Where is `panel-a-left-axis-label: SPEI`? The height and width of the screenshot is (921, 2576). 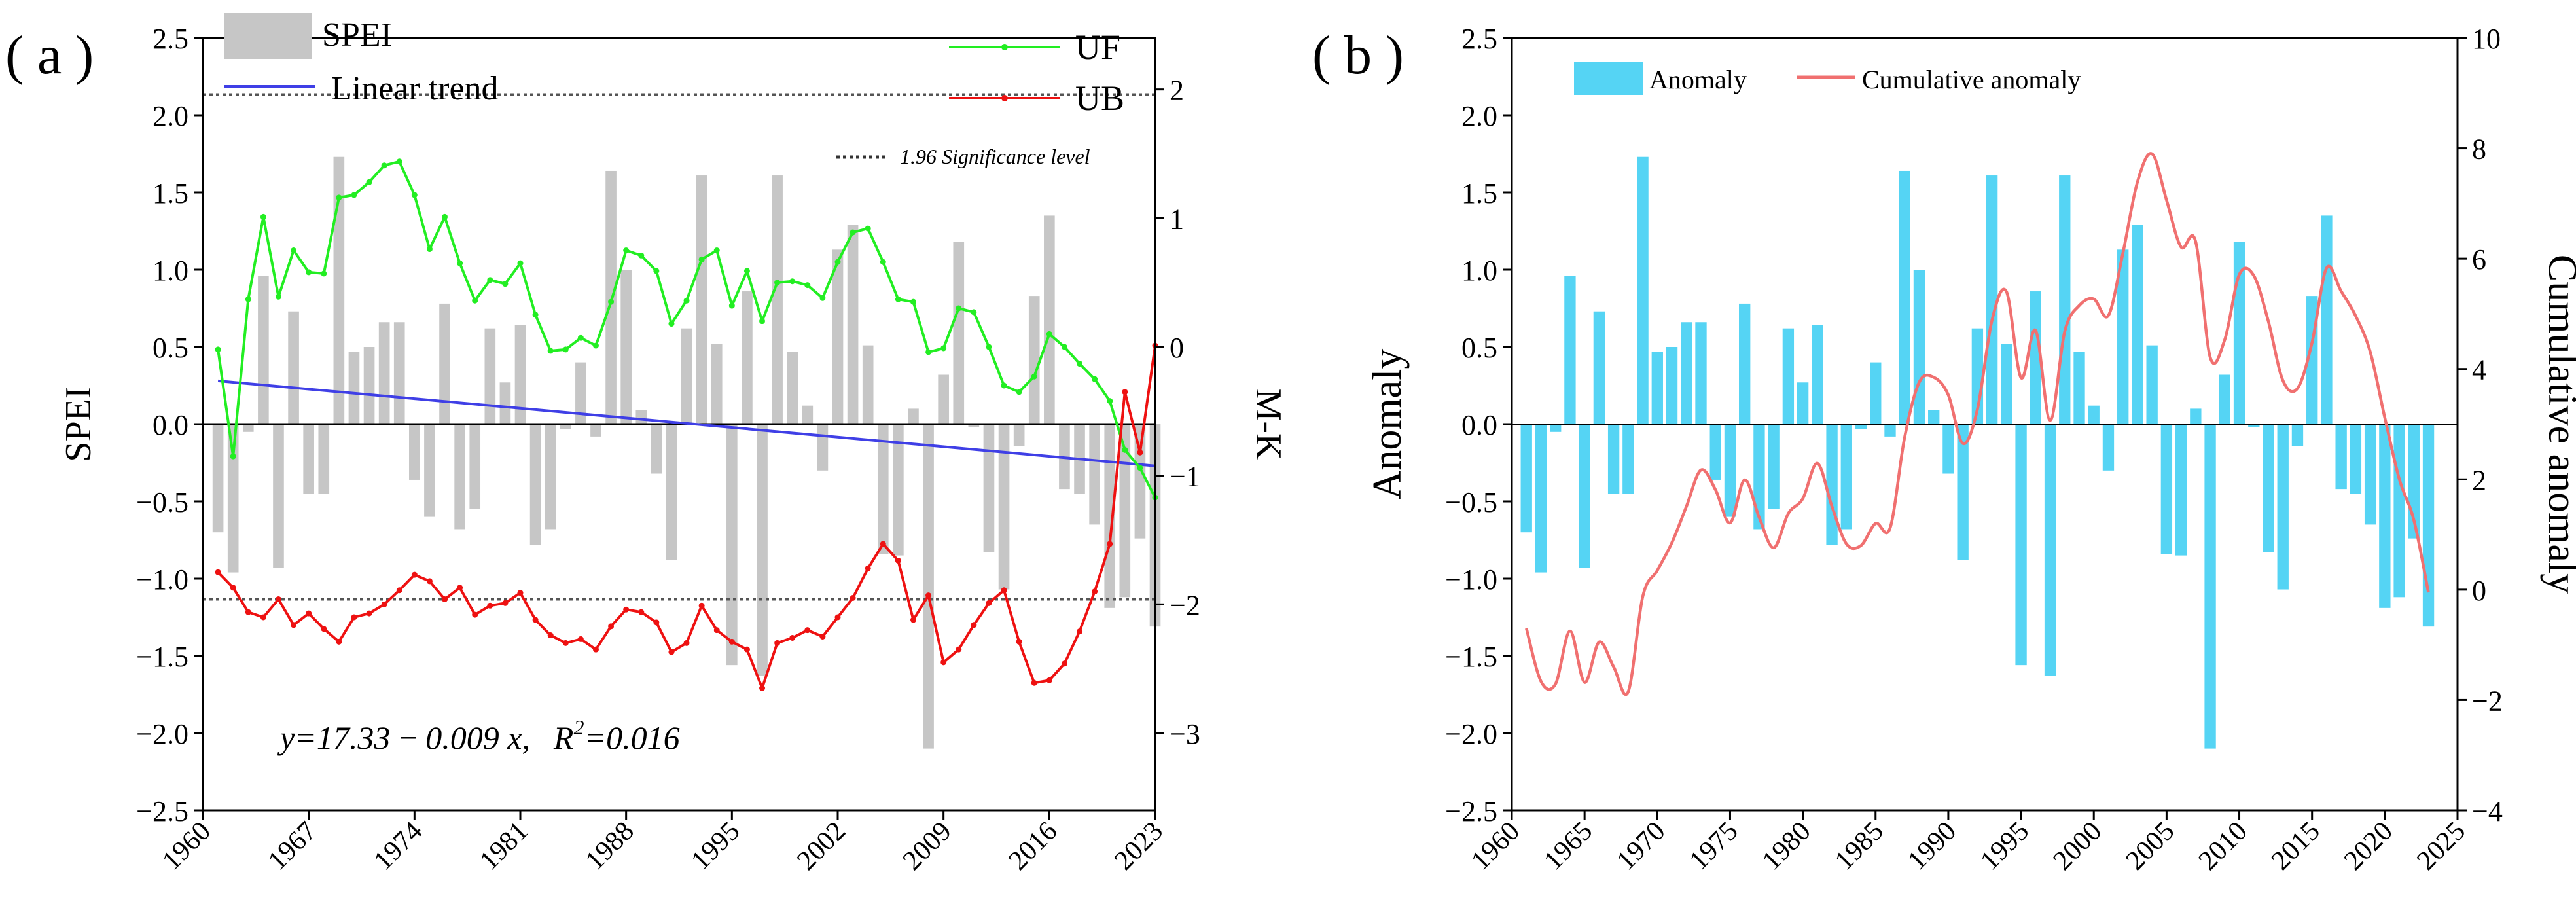 panel-a-left-axis-label: SPEI is located at coordinates (78, 423).